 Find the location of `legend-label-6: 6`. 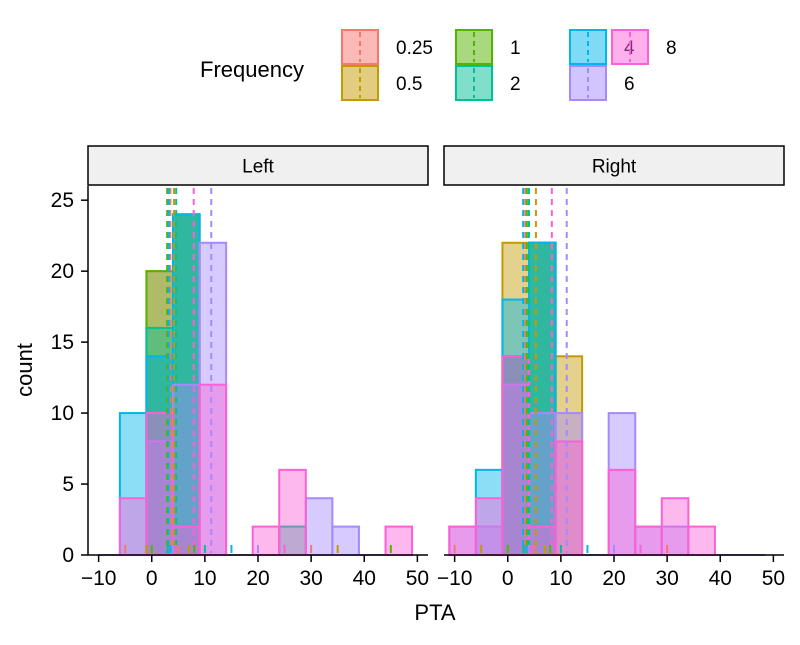

legend-label-6: 6 is located at coordinates (629, 84).